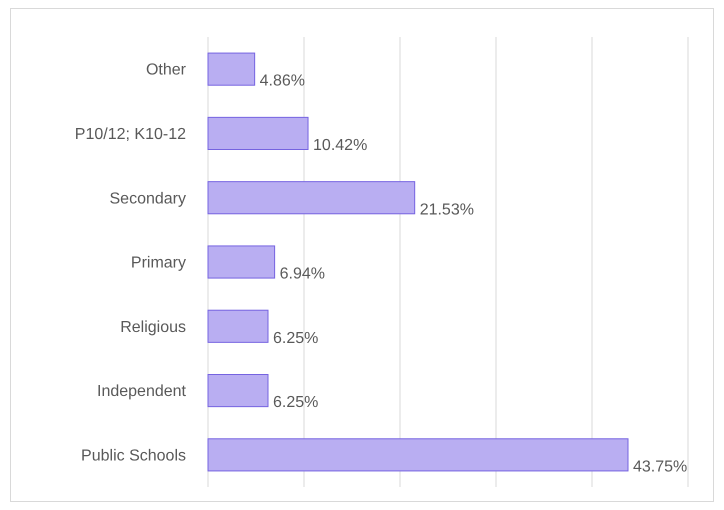  What do you see at coordinates (302, 274) in the screenshot?
I see `data-label: 6.94%` at bounding box center [302, 274].